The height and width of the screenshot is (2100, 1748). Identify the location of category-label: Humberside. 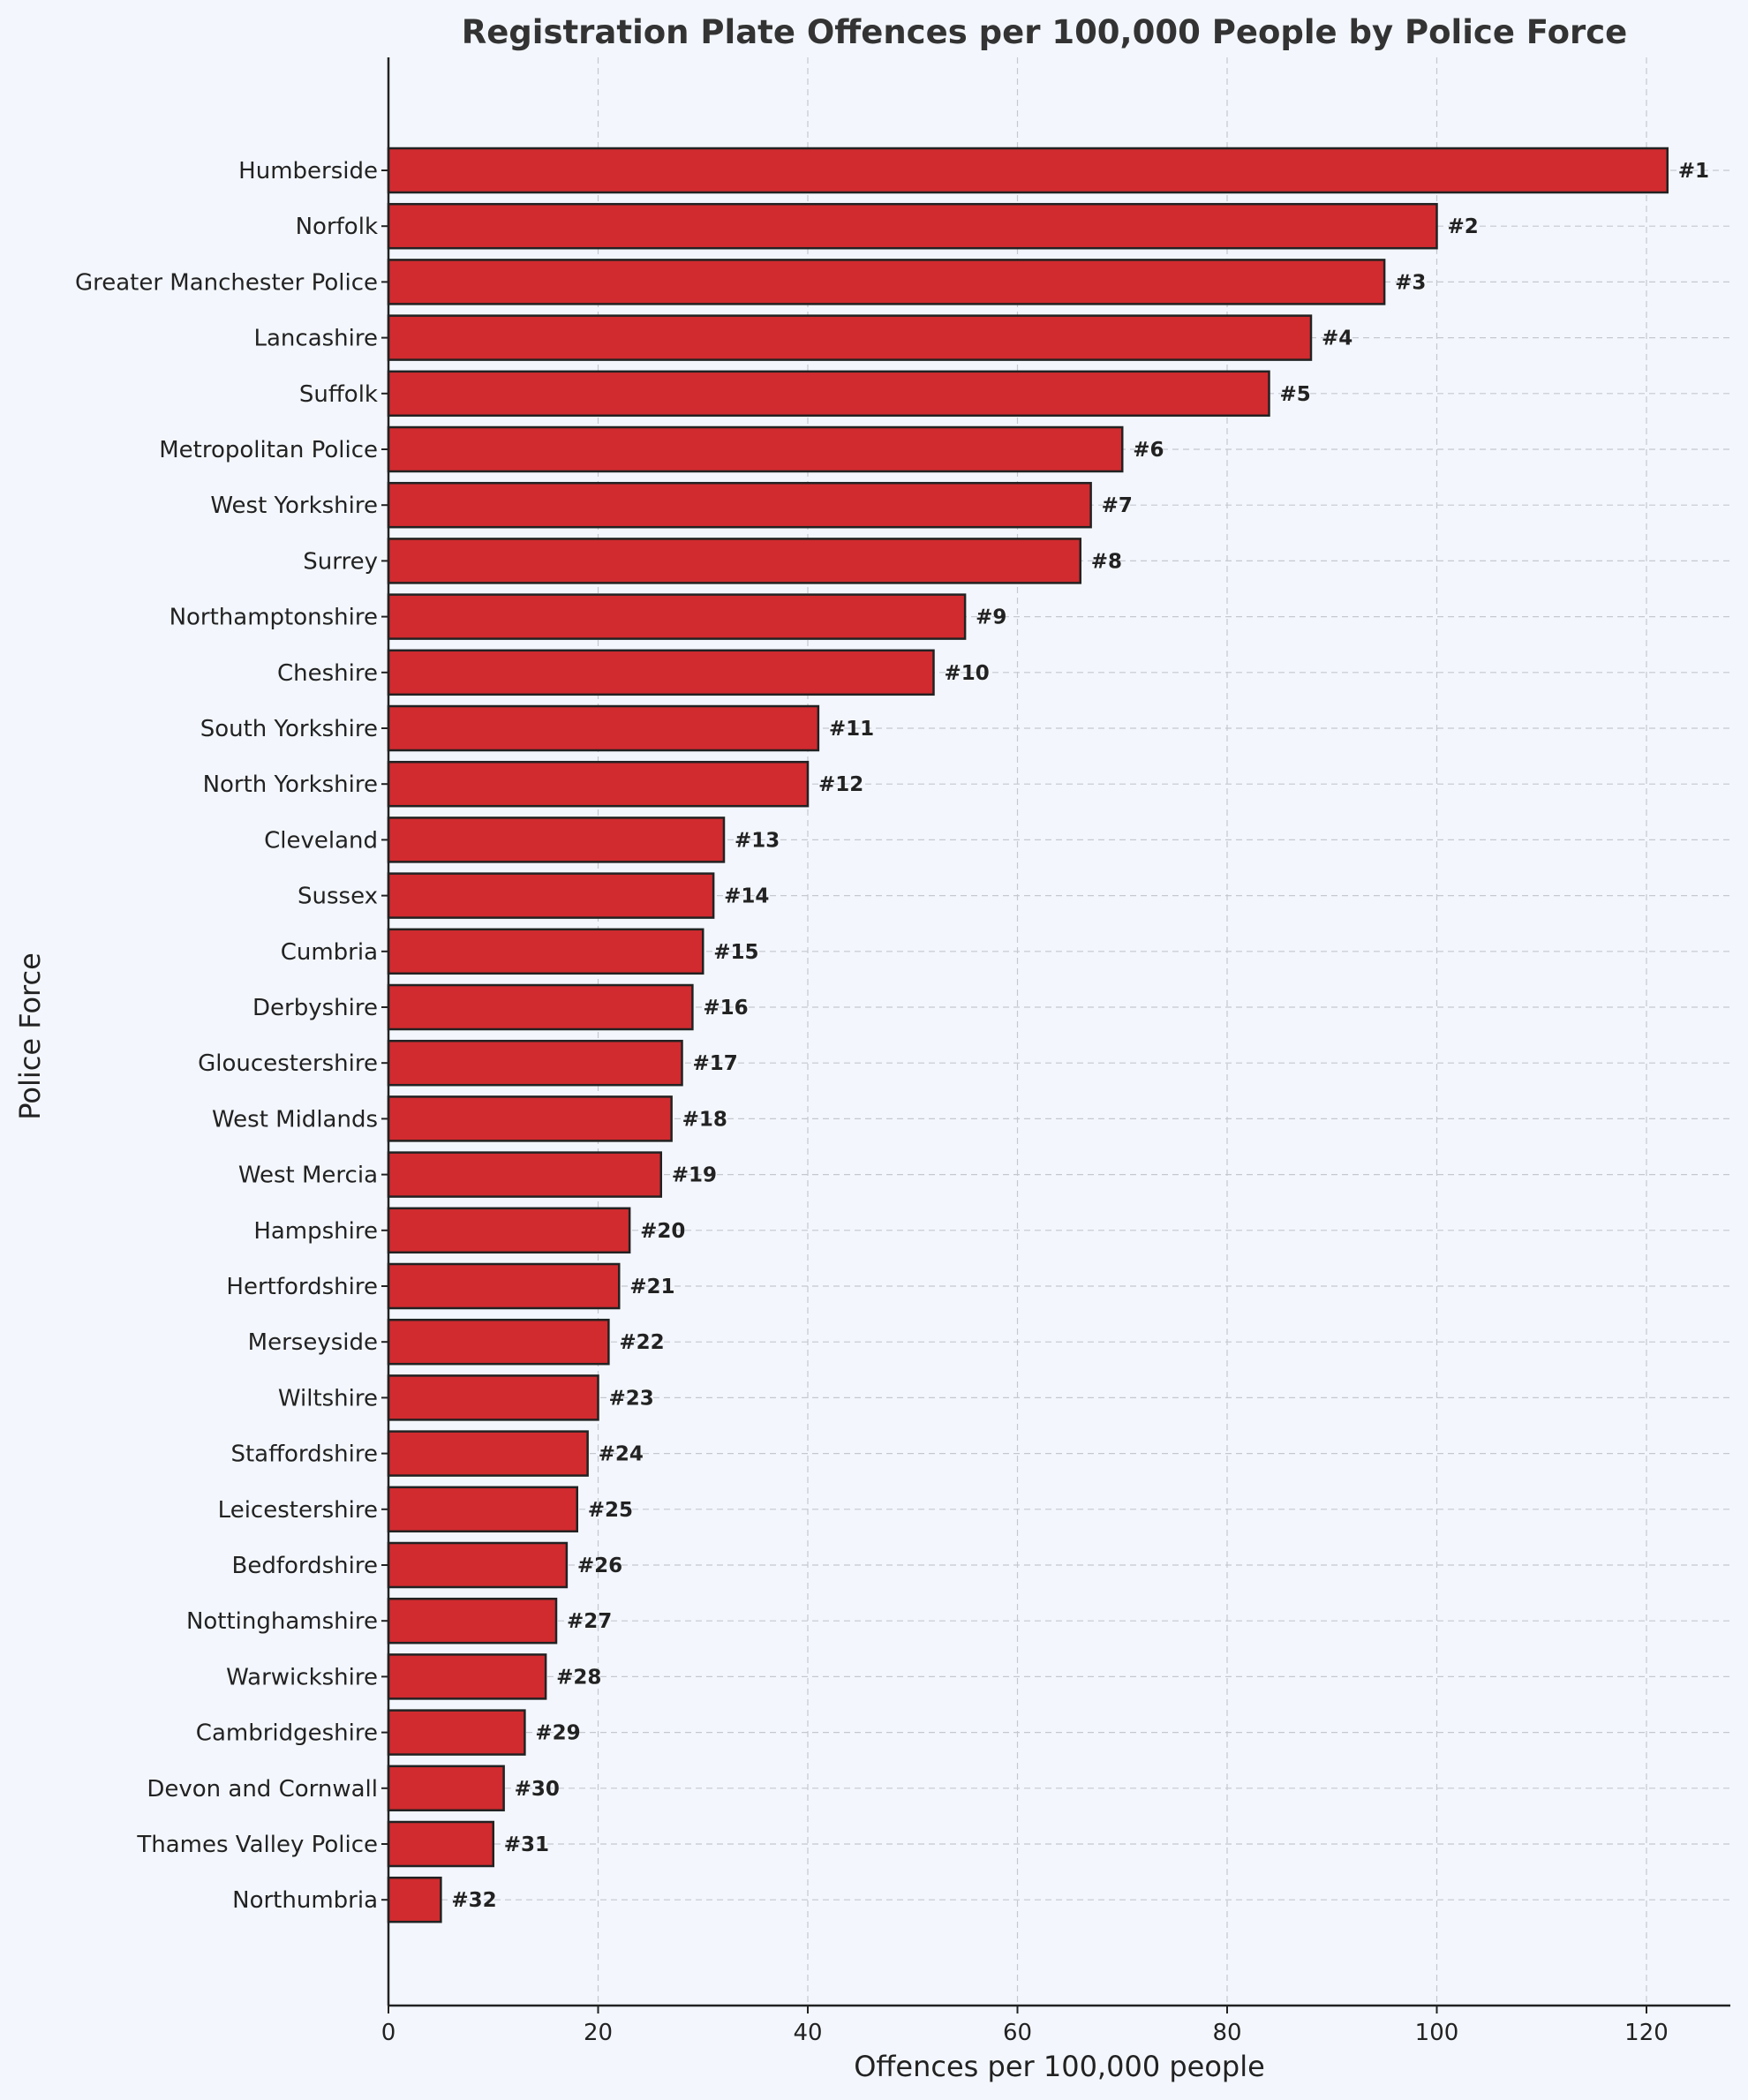
(308, 171).